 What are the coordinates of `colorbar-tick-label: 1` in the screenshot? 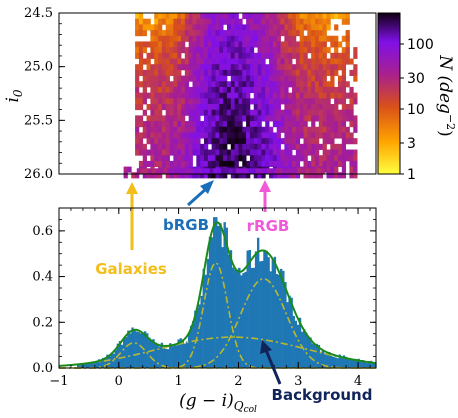 It's located at (411, 175).